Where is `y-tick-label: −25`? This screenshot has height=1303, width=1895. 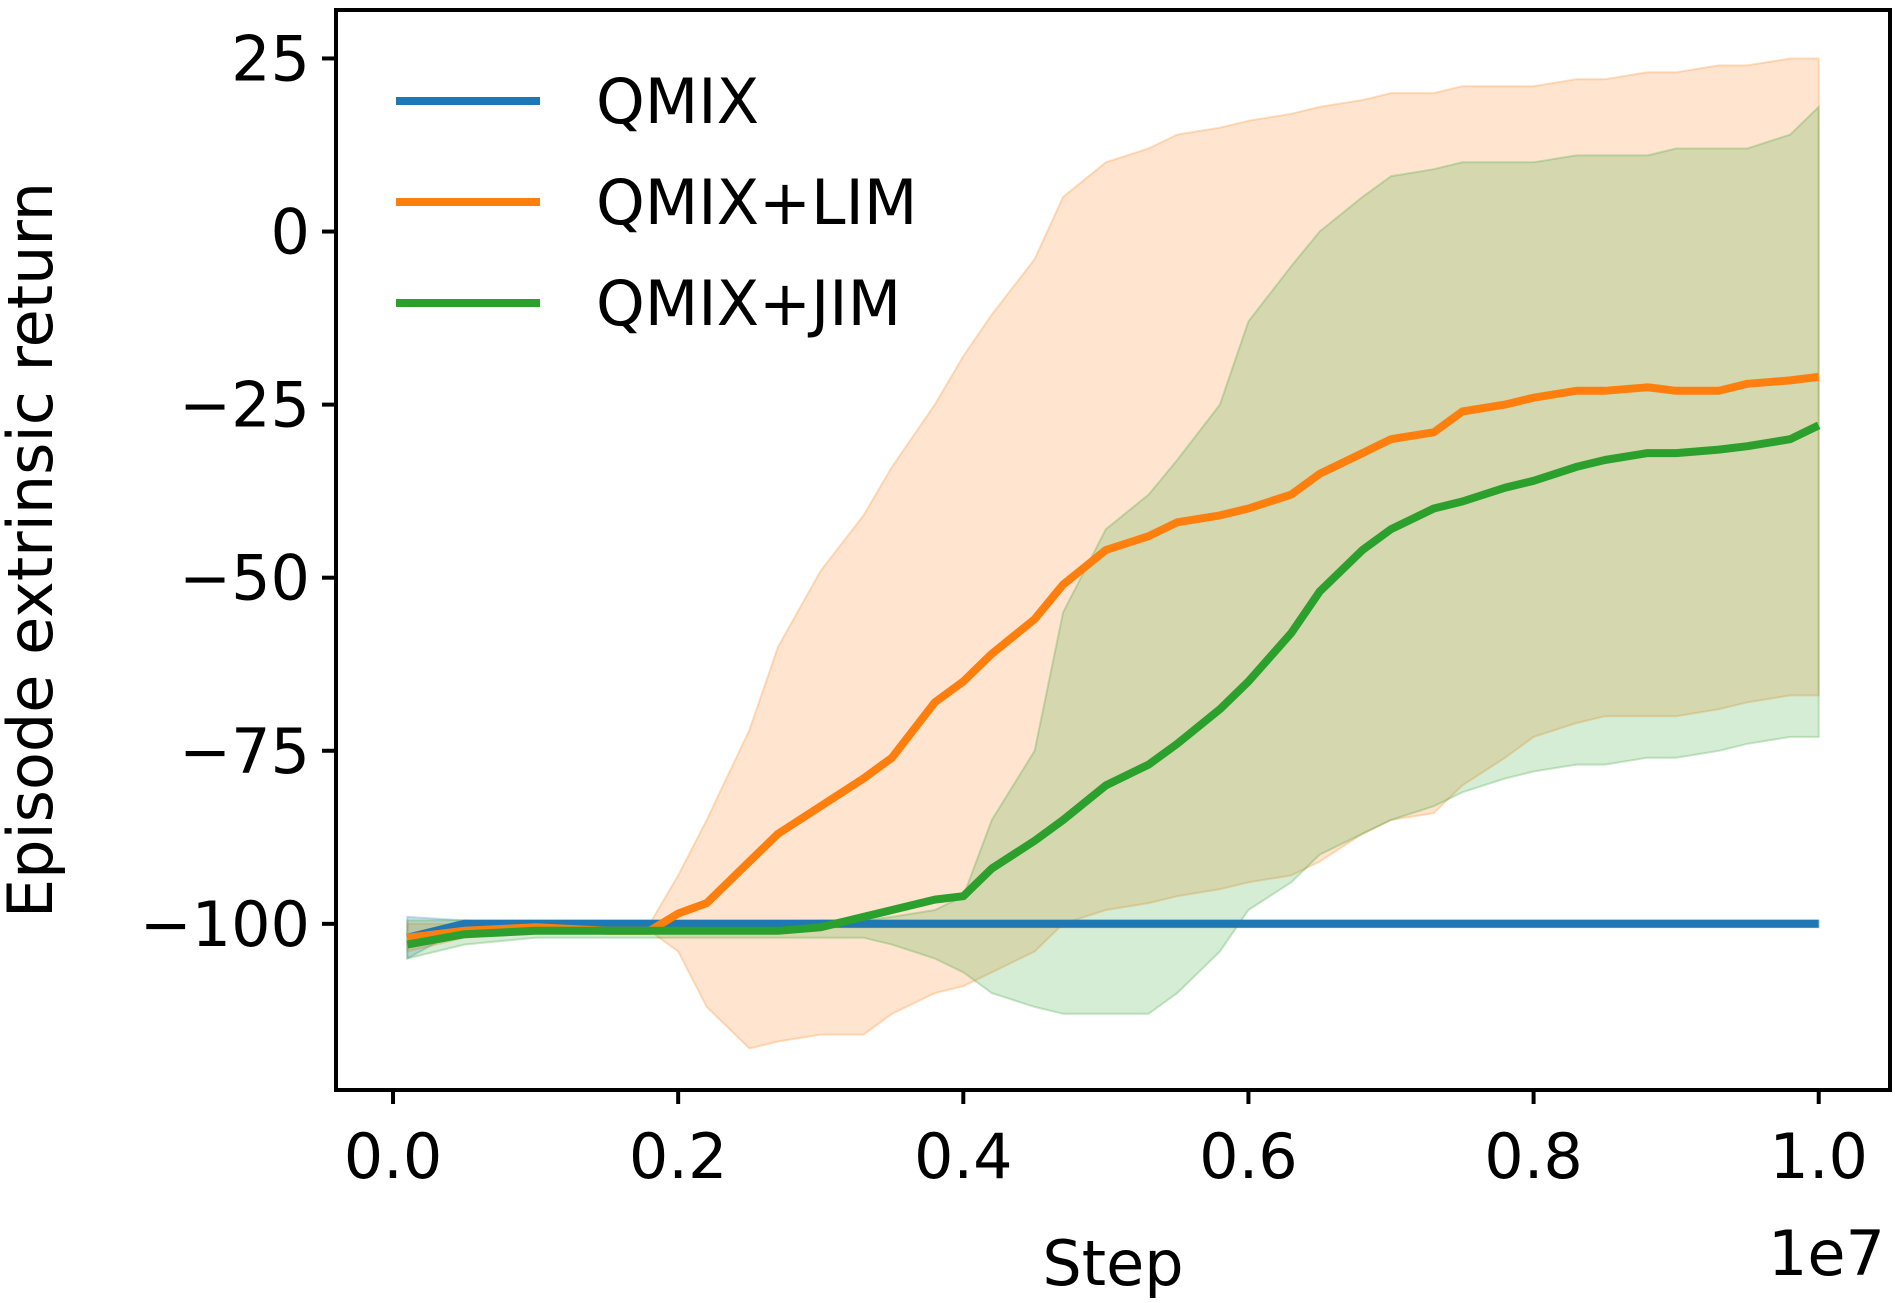 y-tick-label: −25 is located at coordinates (244, 405).